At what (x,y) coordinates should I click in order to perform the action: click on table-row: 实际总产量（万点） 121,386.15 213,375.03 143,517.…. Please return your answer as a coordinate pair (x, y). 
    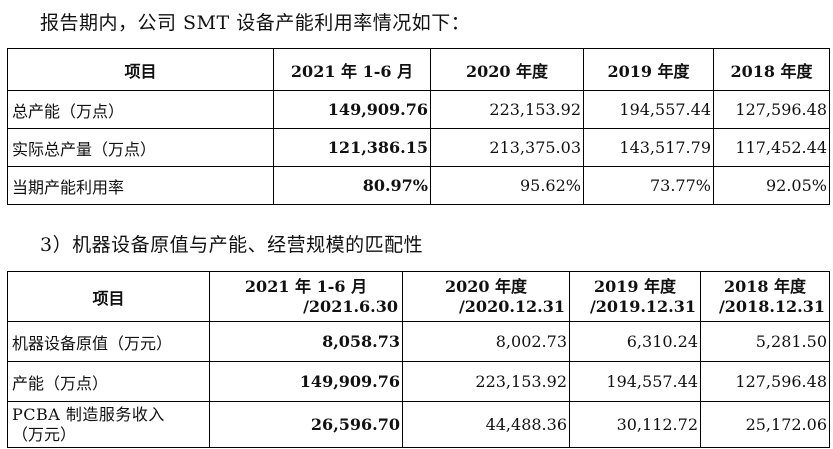
    Looking at the image, I should click on (418, 147).